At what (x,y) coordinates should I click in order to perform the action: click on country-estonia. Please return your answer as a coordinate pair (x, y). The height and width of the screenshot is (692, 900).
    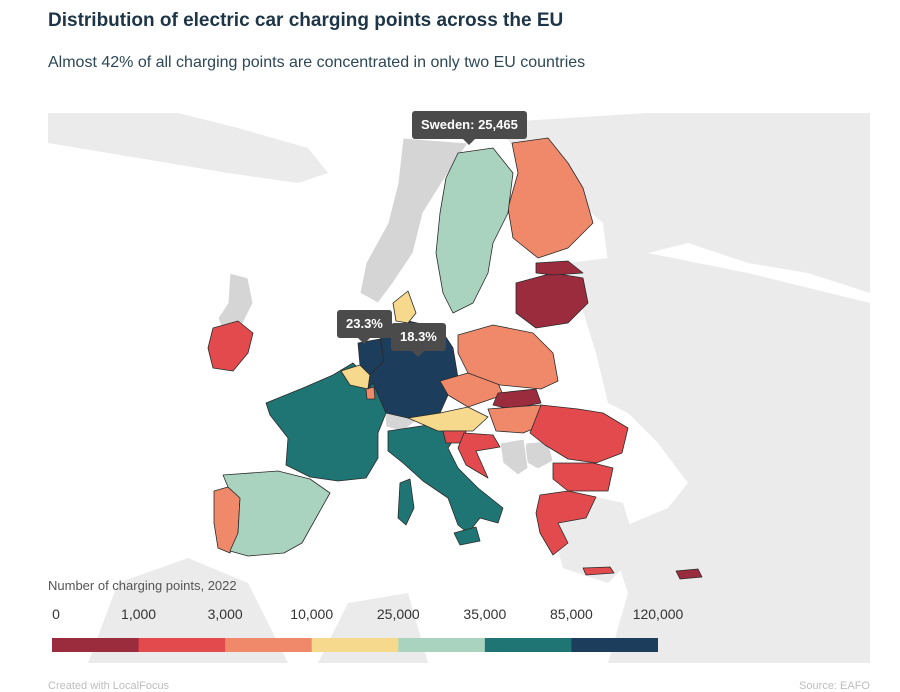
    Looking at the image, I should click on (559, 268).